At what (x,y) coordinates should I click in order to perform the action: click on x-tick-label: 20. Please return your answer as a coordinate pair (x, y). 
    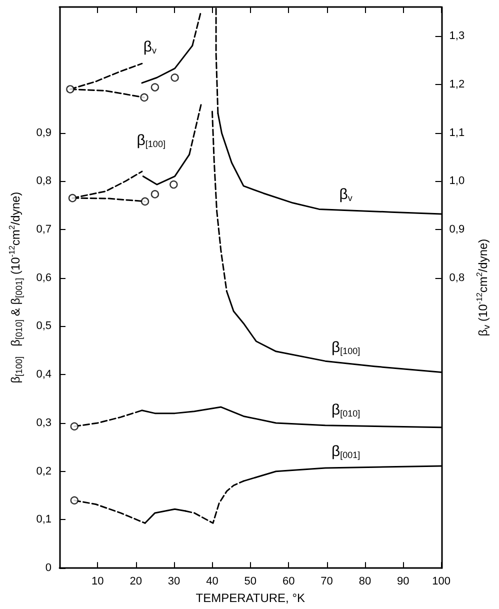
    Looking at the image, I should click on (136, 582).